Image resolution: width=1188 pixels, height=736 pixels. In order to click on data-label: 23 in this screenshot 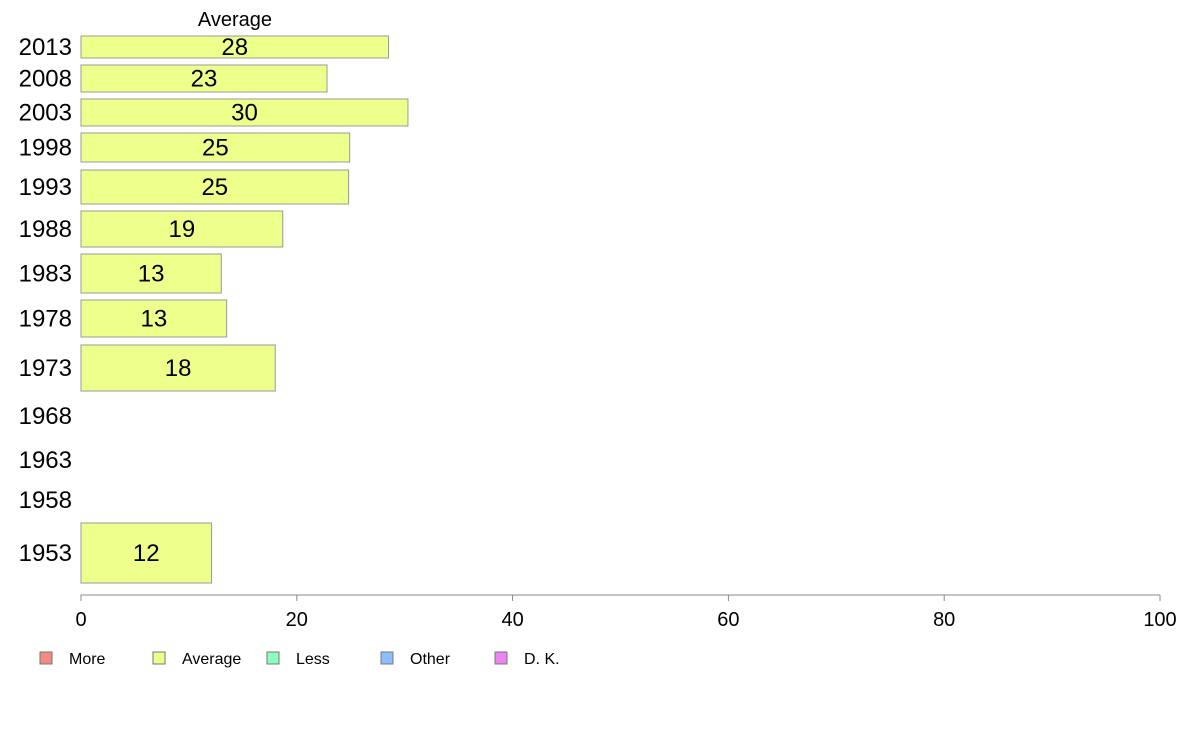, I will do `click(204, 79)`.